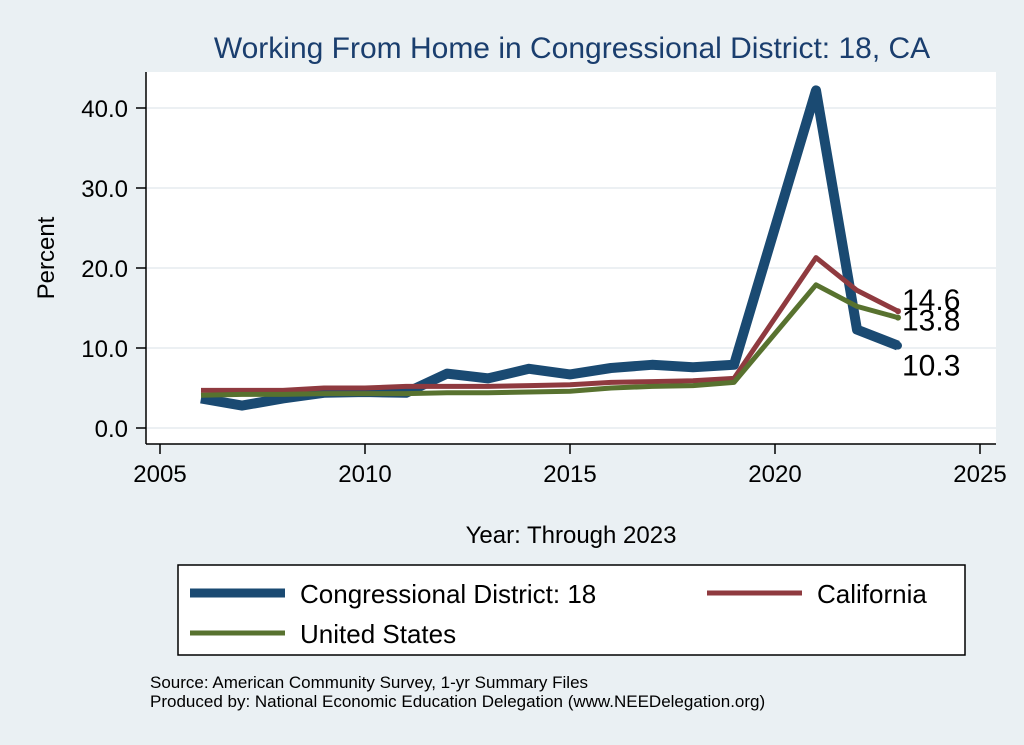 The height and width of the screenshot is (745, 1024). What do you see at coordinates (111, 429) in the screenshot?
I see `y-tick-label: 0.0` at bounding box center [111, 429].